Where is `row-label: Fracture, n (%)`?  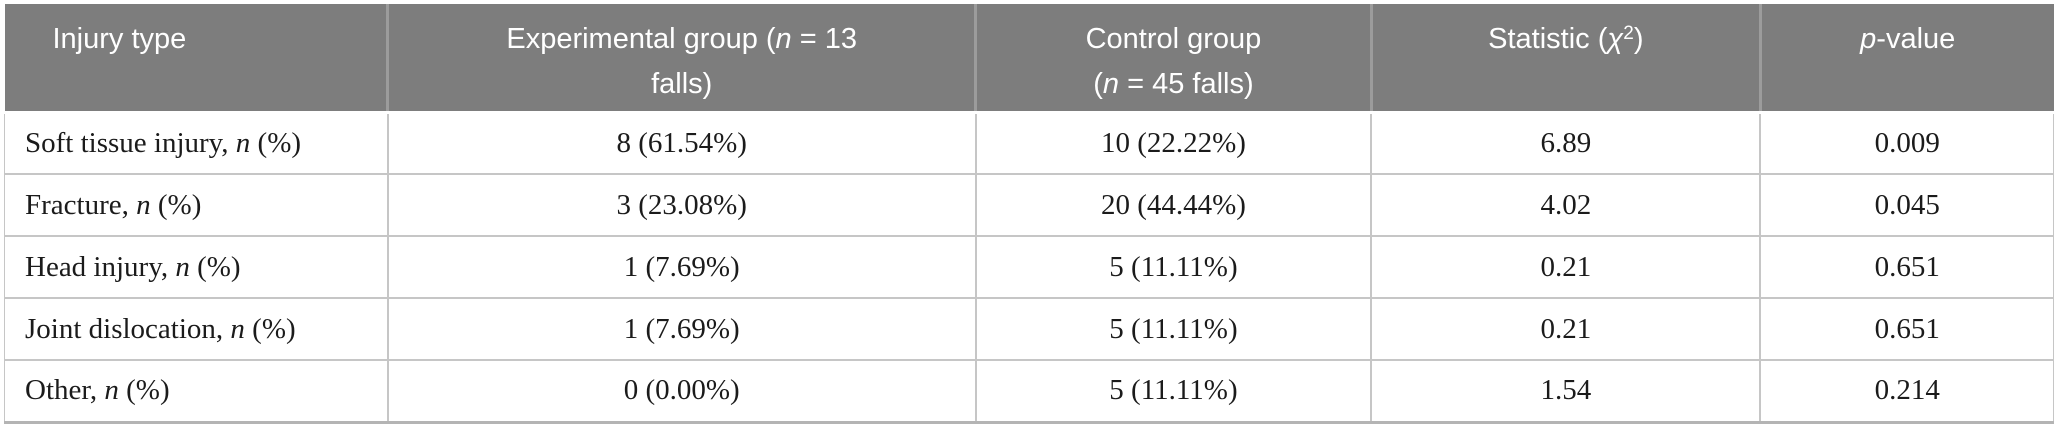 row-label: Fracture, n (%) is located at coordinates (195, 204).